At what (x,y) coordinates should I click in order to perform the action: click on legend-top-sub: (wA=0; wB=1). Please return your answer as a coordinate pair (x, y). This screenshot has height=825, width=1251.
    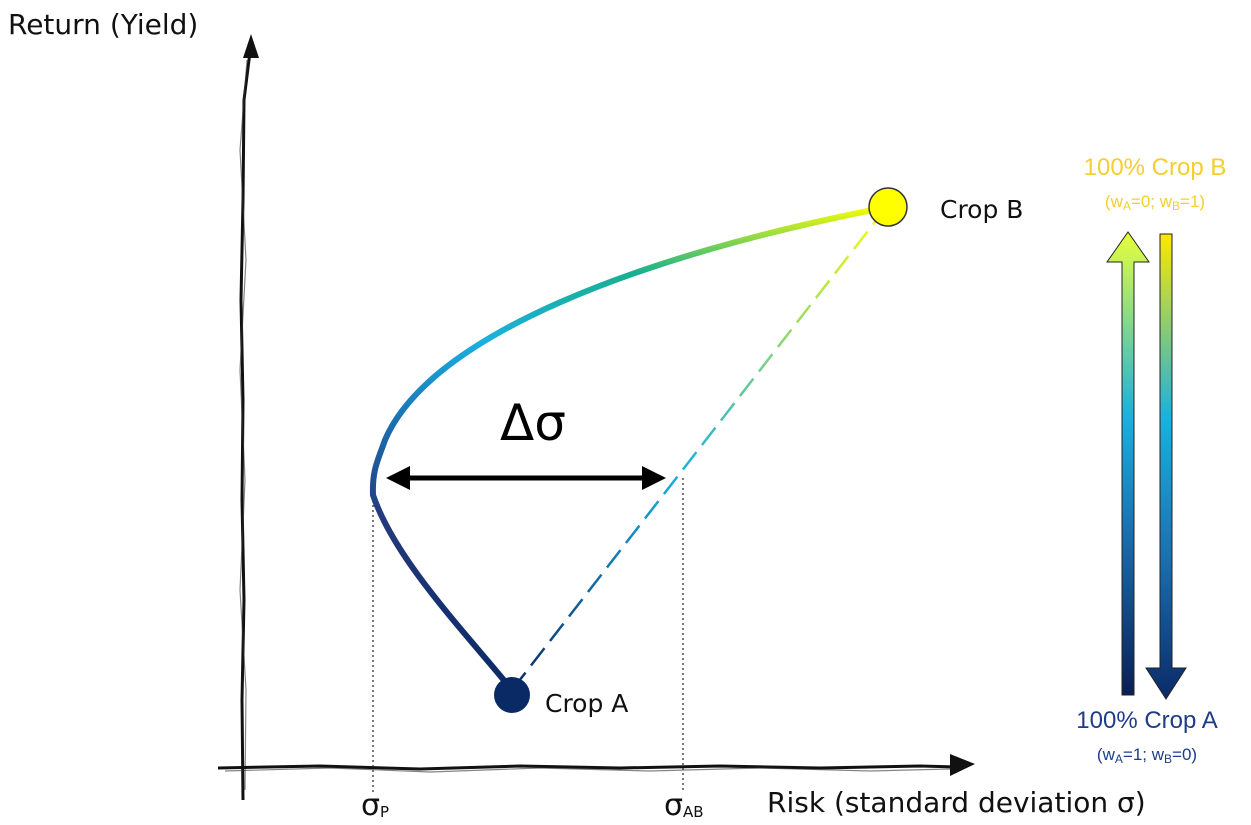
    Looking at the image, I should click on (1155, 202).